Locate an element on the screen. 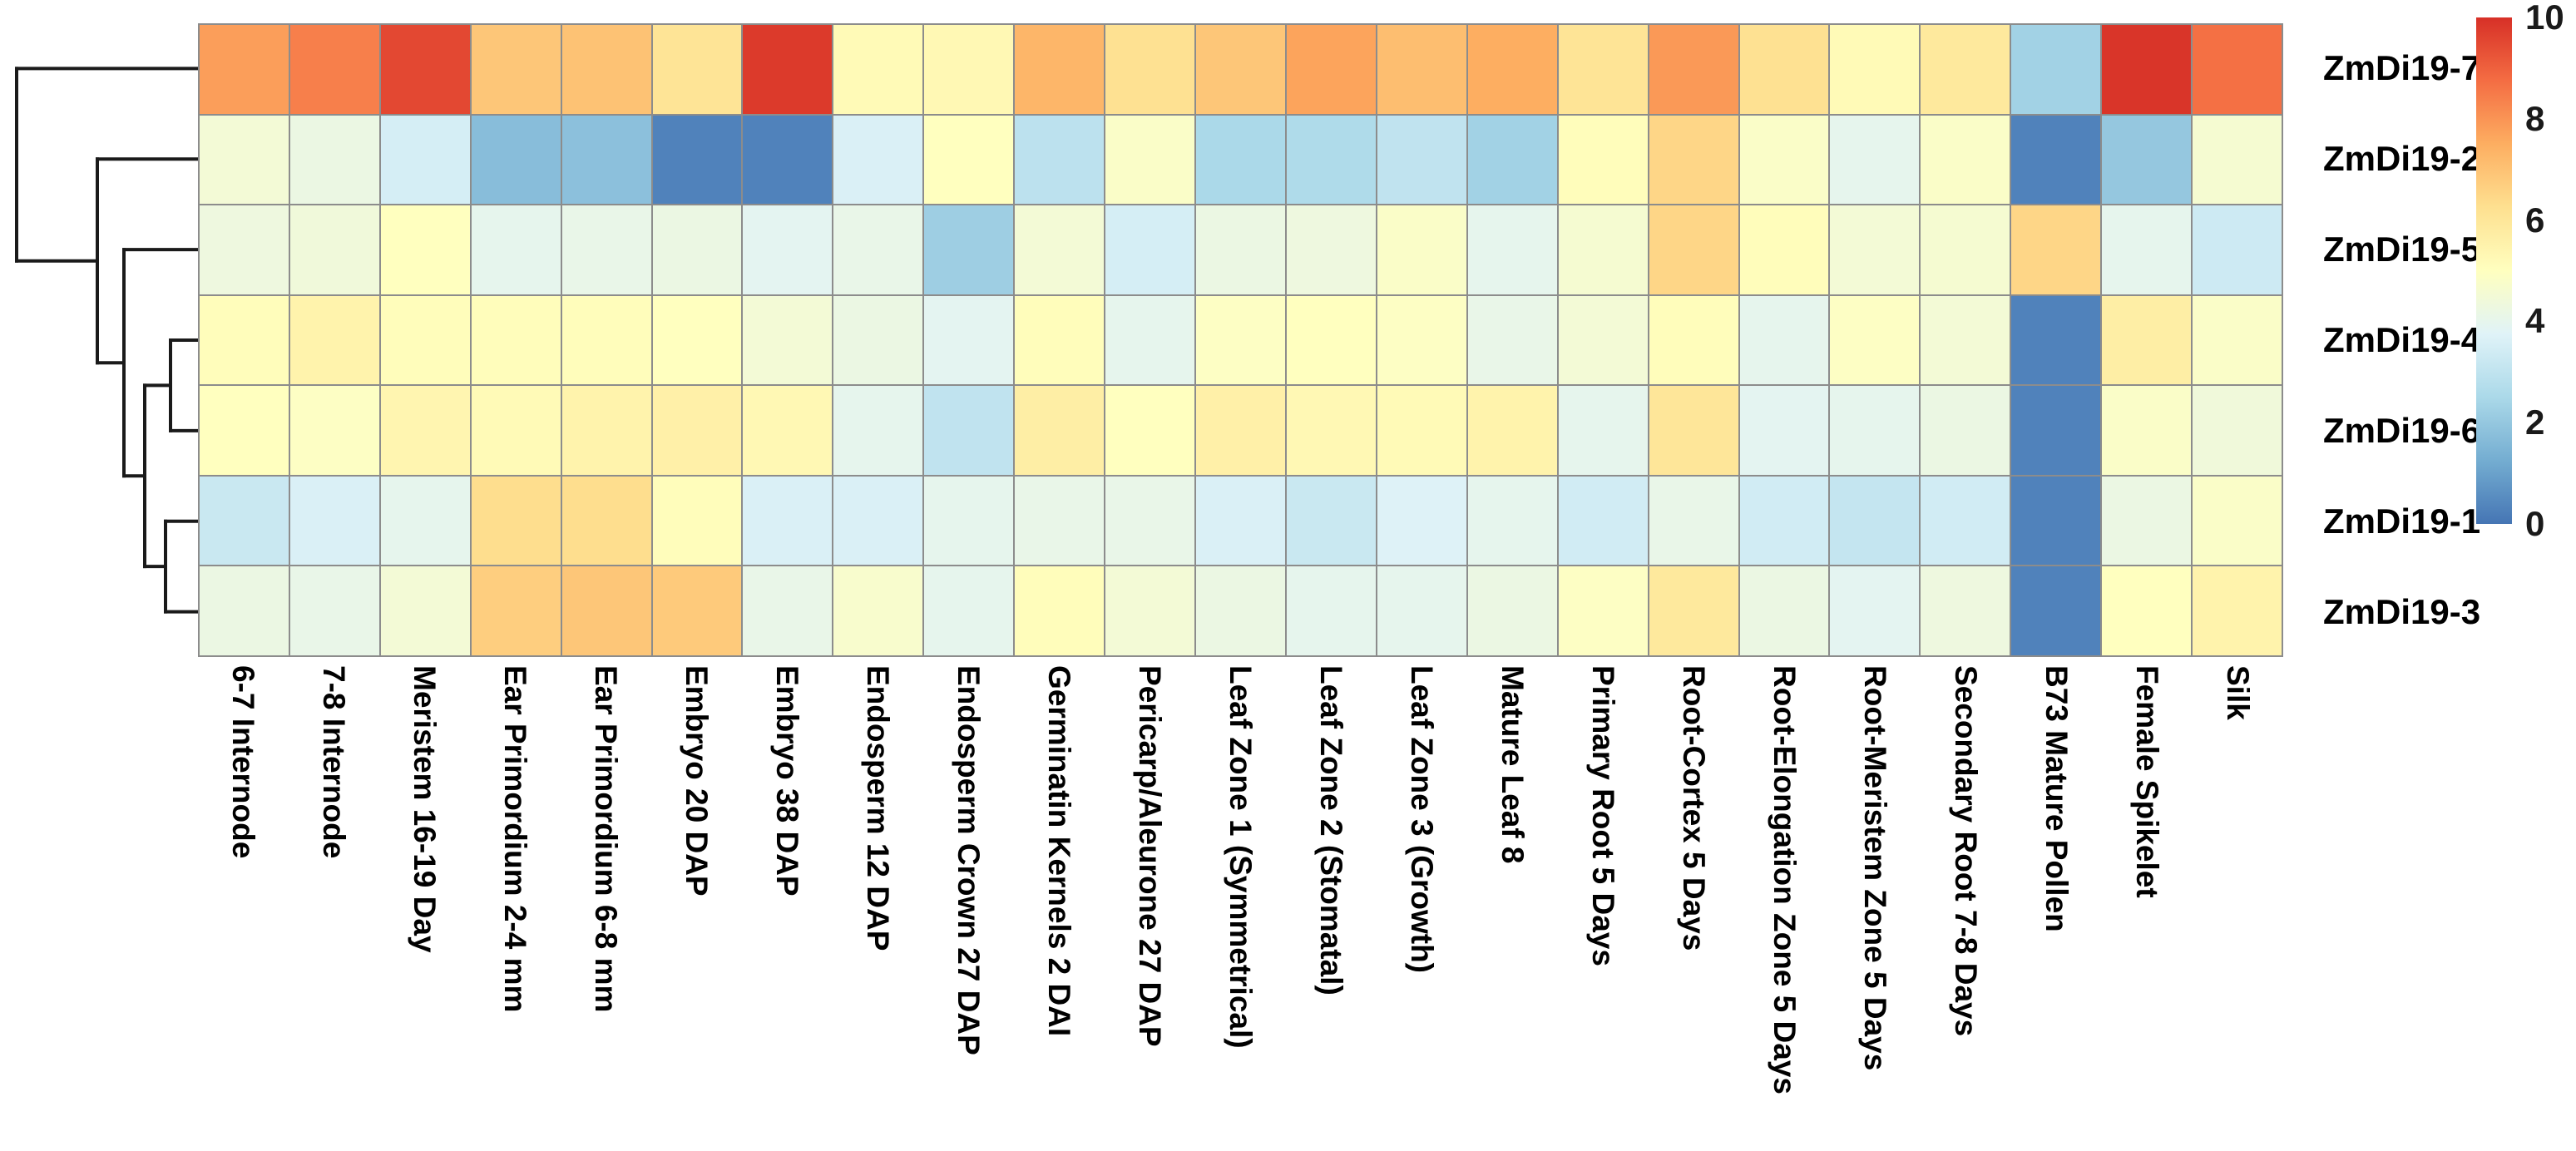 This screenshot has height=1151, width=2576. row-label: ZmDi19-5 is located at coordinates (2402, 249).